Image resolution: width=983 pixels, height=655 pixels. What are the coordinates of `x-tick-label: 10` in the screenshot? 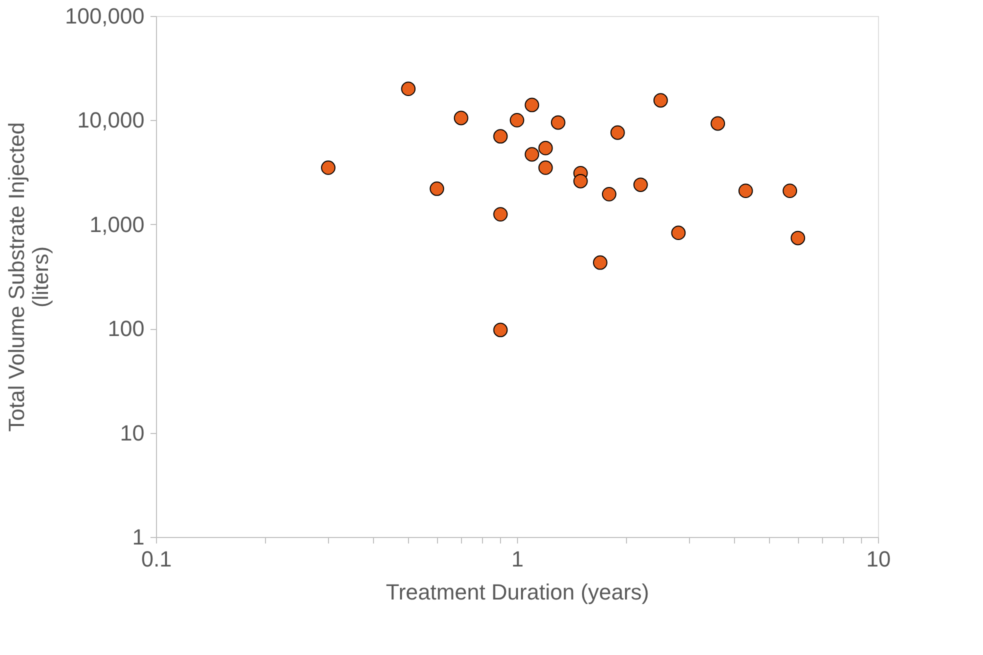 It's located at (878, 559).